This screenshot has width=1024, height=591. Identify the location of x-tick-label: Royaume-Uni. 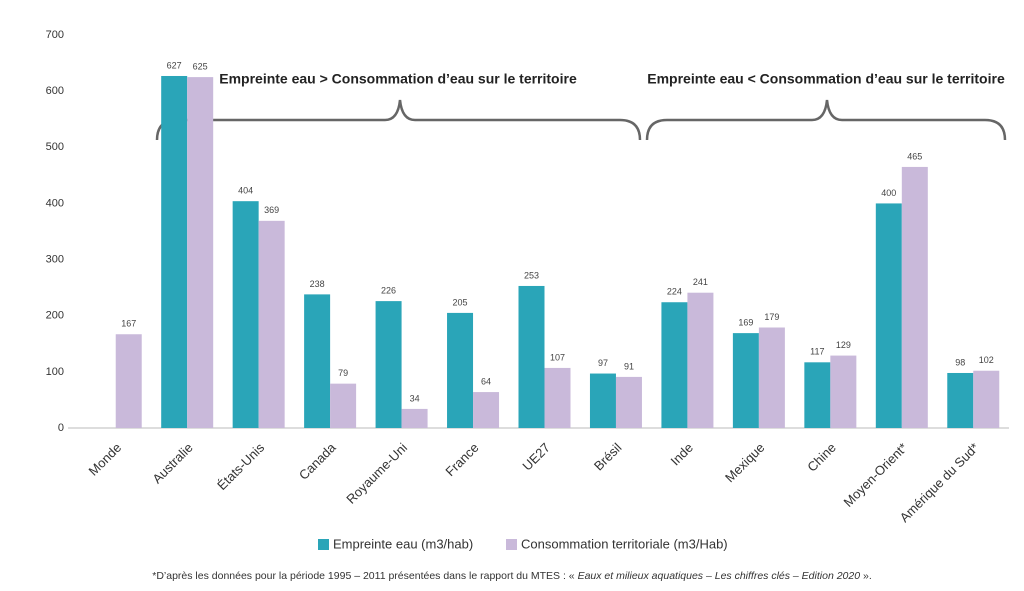
(376, 473).